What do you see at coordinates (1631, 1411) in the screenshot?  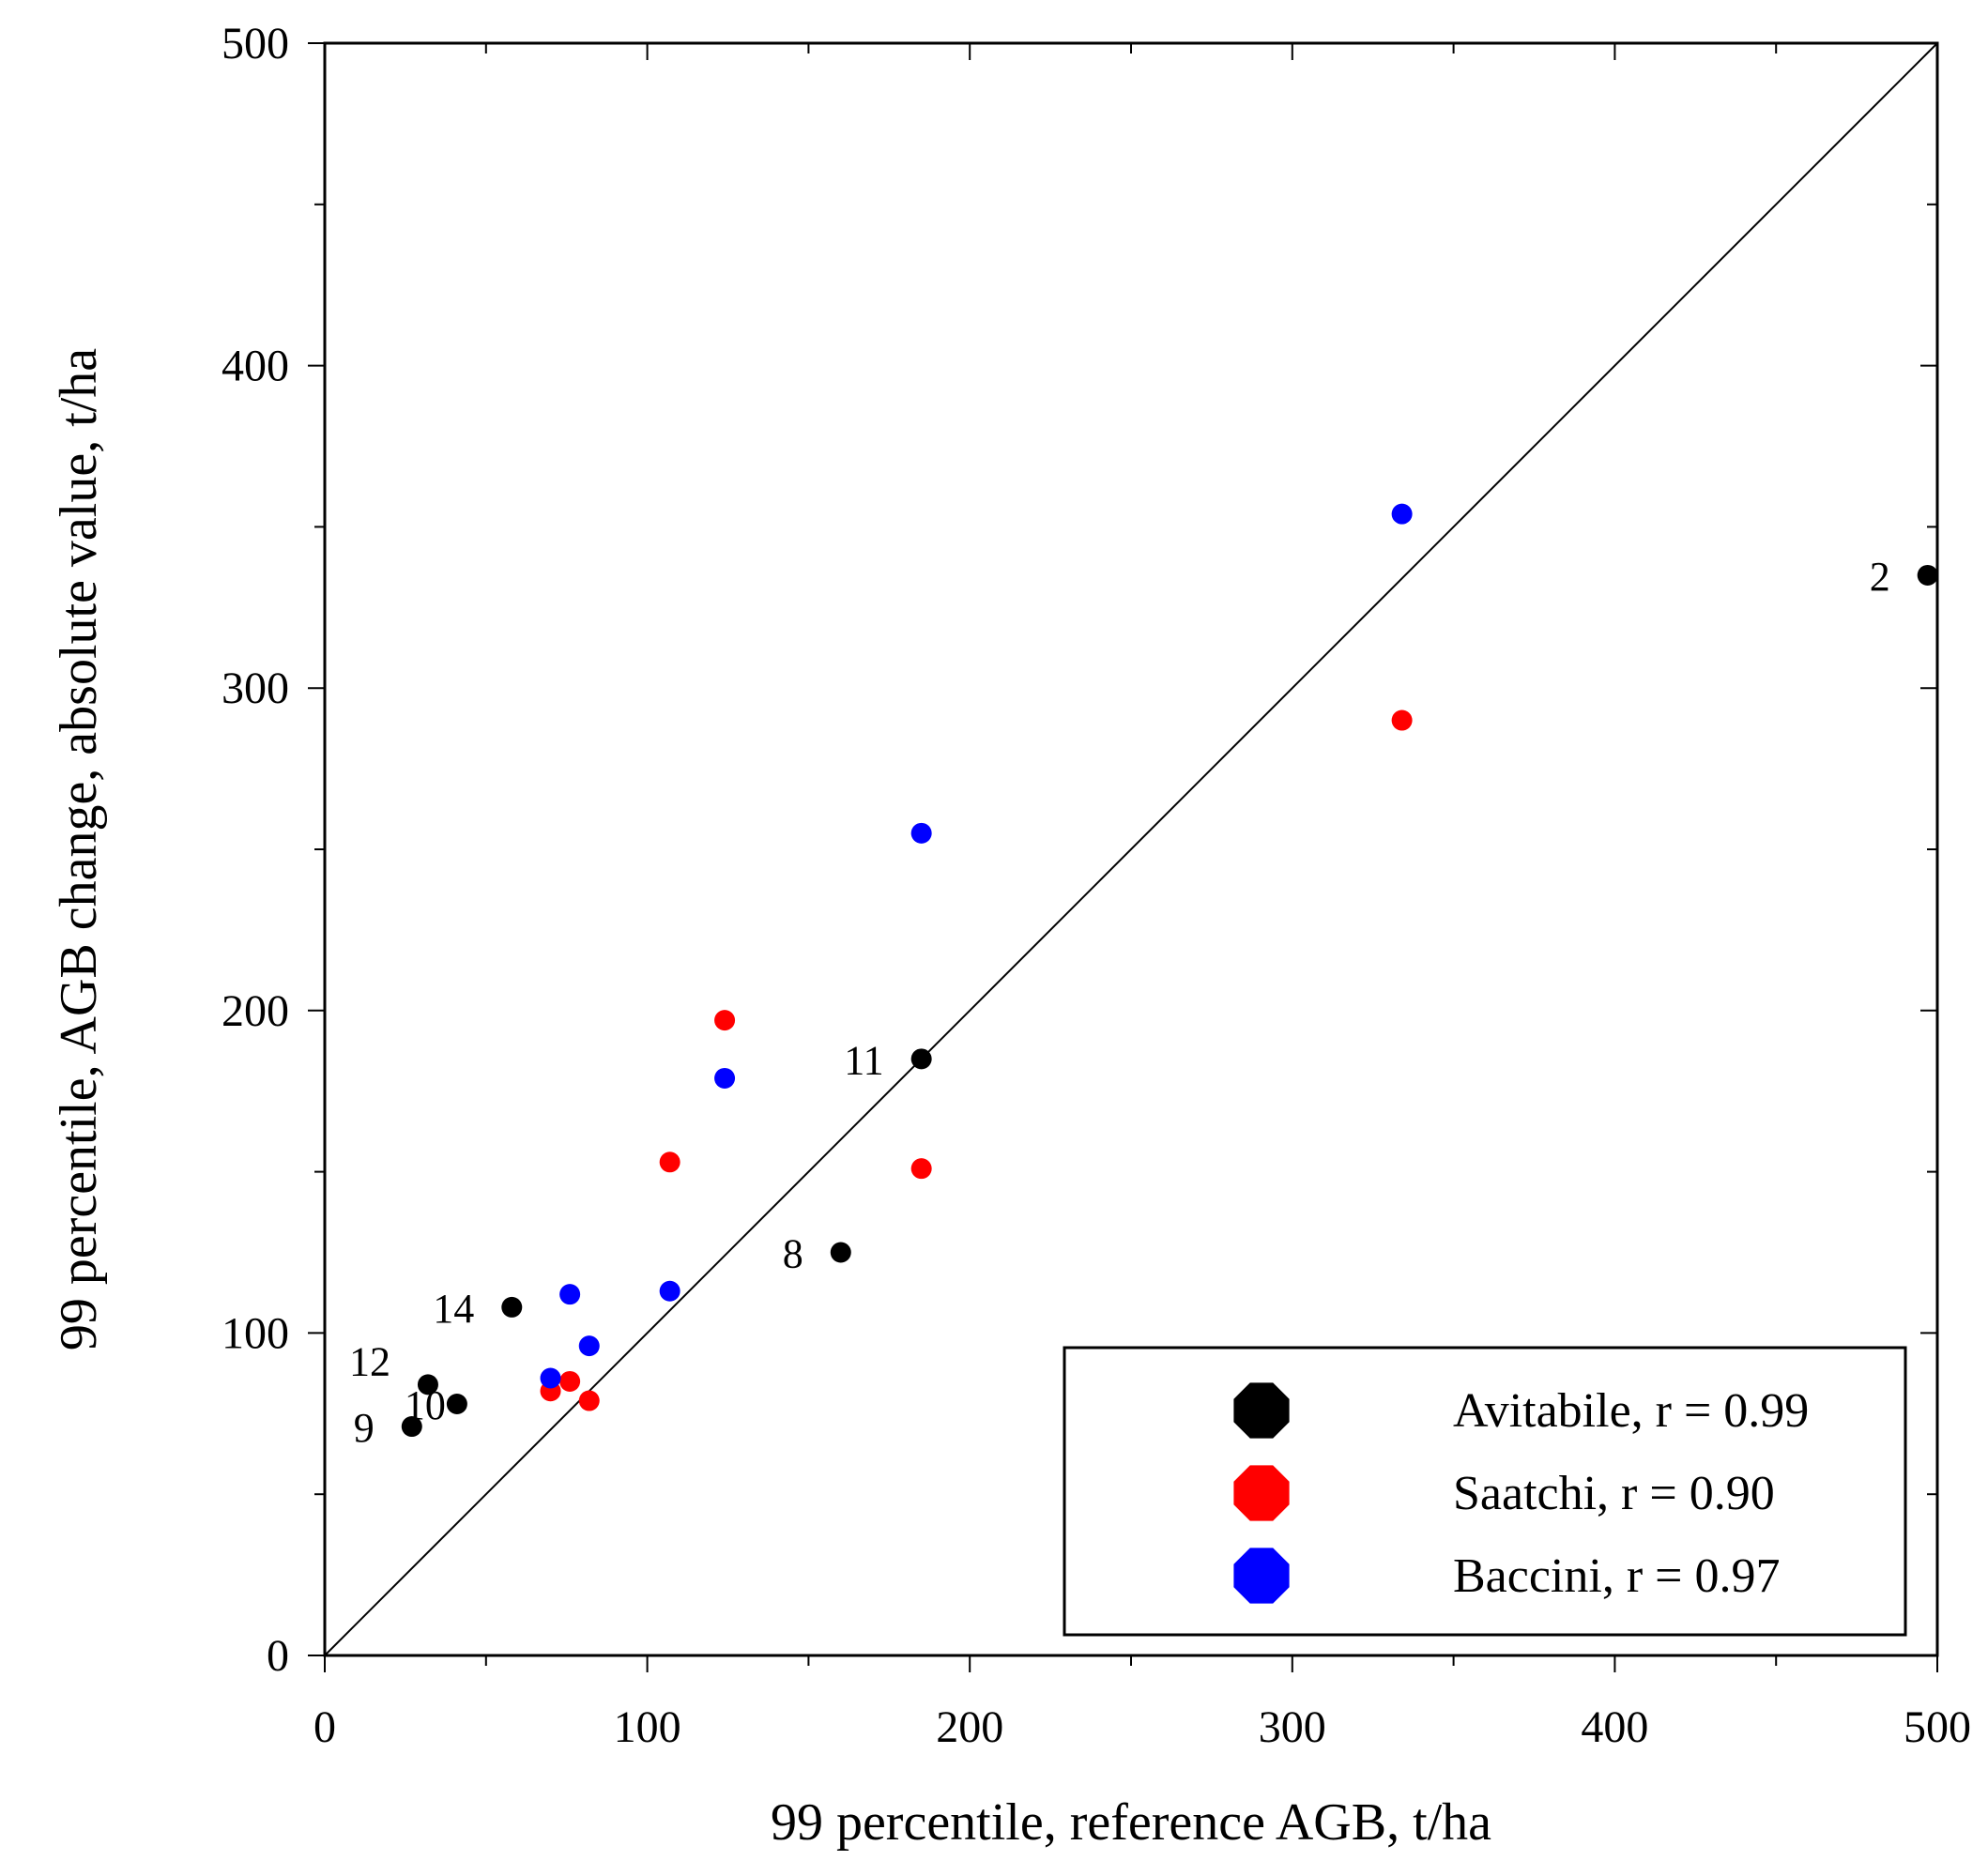 I see `legend-label-avitabile: Avitabile, r = 0.99` at bounding box center [1631, 1411].